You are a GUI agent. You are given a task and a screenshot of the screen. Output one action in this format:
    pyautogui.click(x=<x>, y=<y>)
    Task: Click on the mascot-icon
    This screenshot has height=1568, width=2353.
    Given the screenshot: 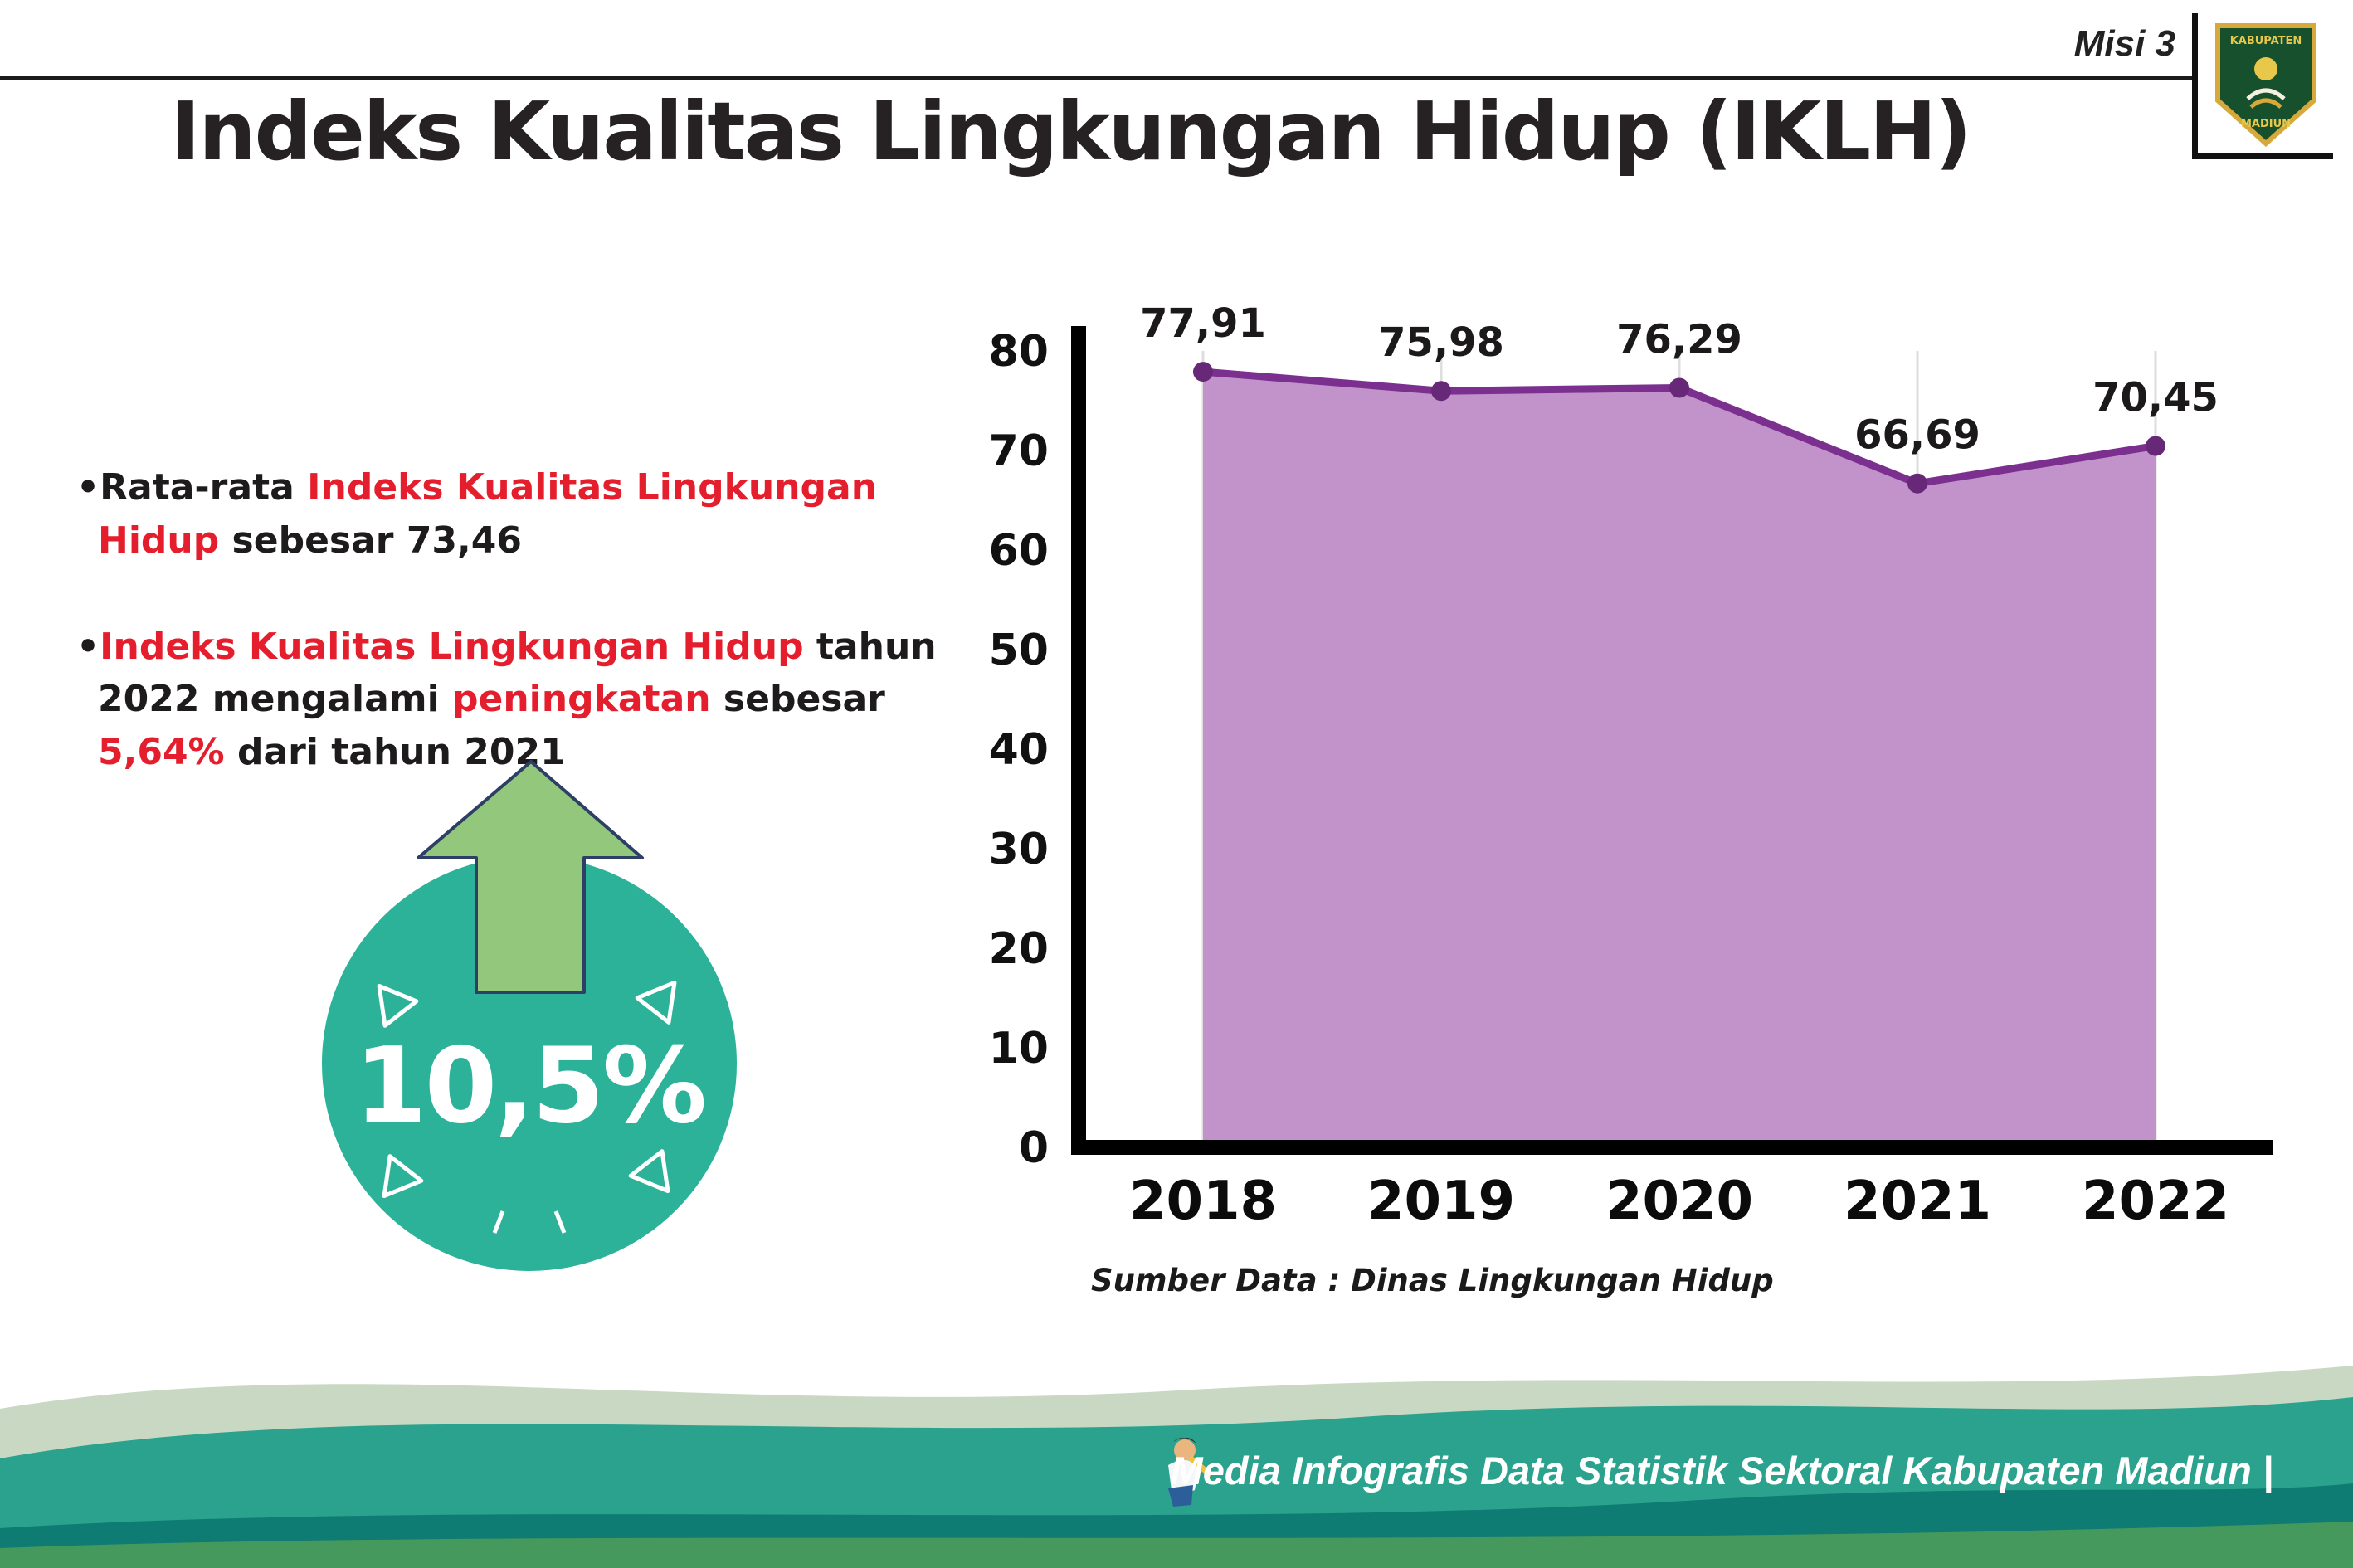 What is the action you would take?
    pyautogui.click(x=1190, y=1472)
    